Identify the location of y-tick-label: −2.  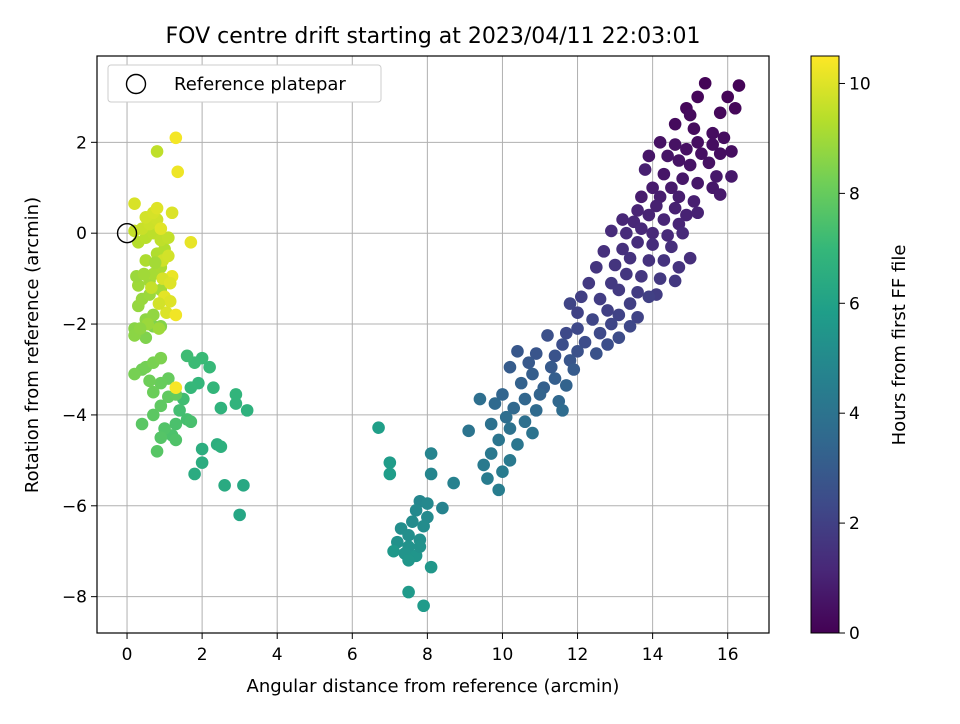
(74, 325).